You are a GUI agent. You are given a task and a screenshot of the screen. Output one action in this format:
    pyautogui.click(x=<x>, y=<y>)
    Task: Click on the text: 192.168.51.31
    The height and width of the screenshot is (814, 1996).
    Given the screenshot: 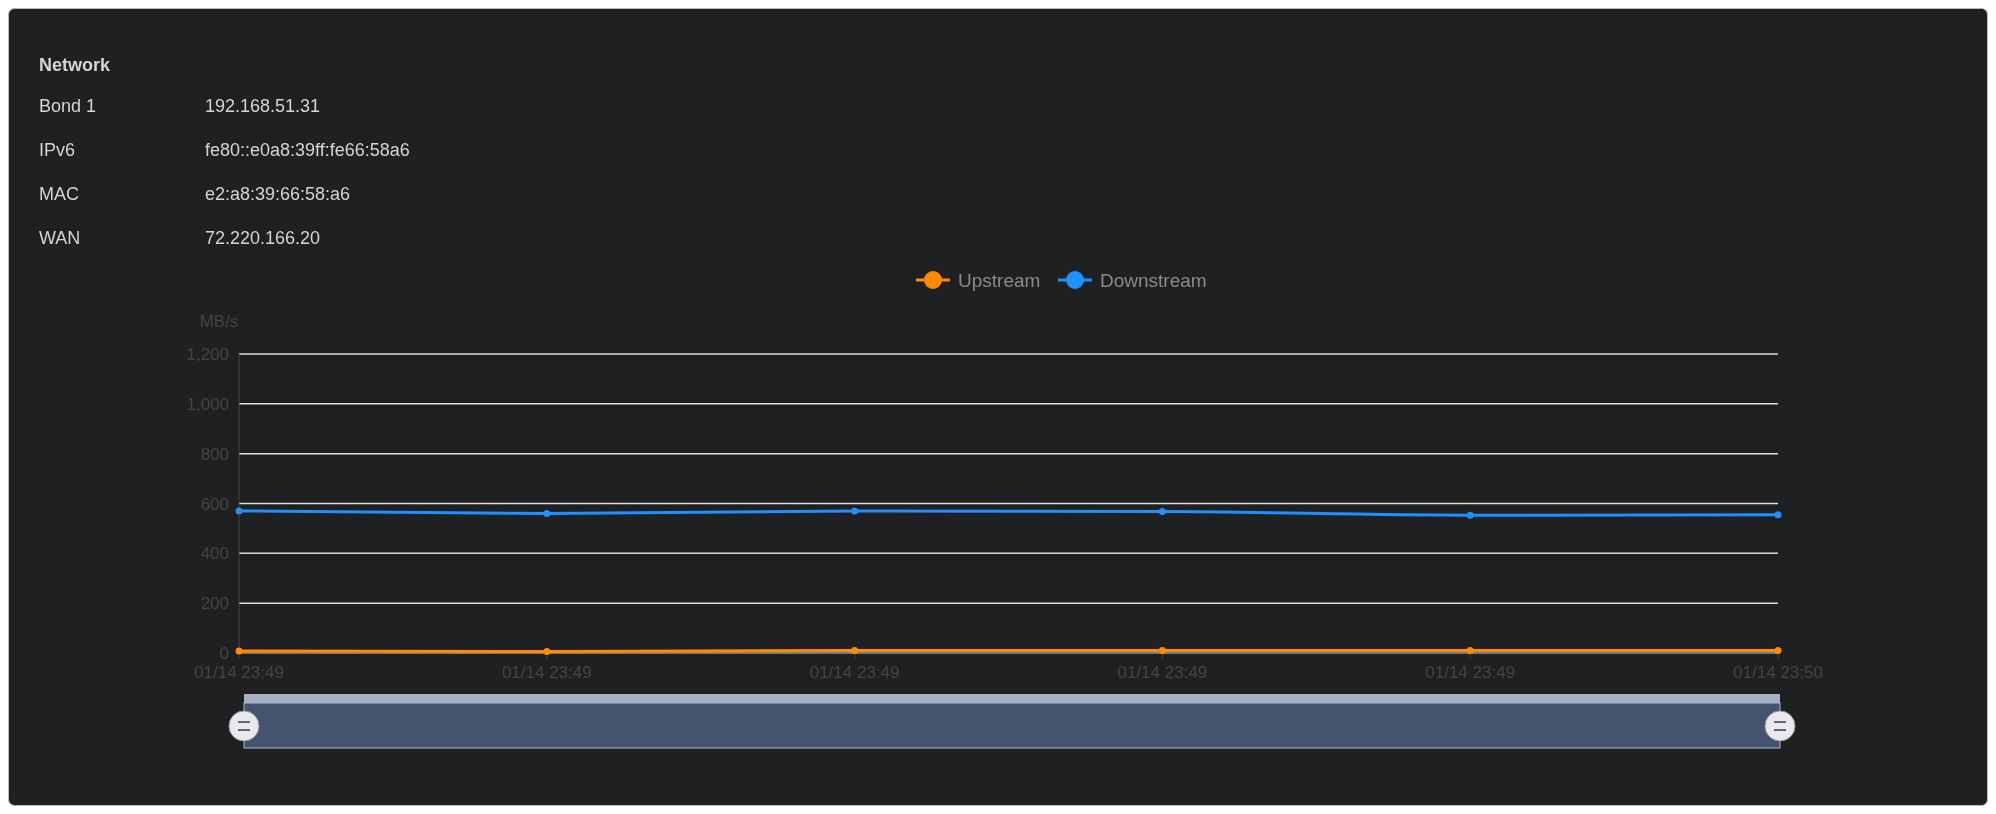 What is the action you would take?
    pyautogui.click(x=263, y=106)
    